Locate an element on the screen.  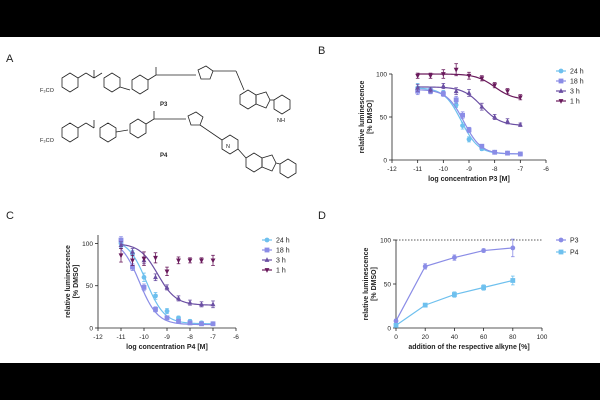
x-tick-label: -11 is located at coordinates (417, 169).